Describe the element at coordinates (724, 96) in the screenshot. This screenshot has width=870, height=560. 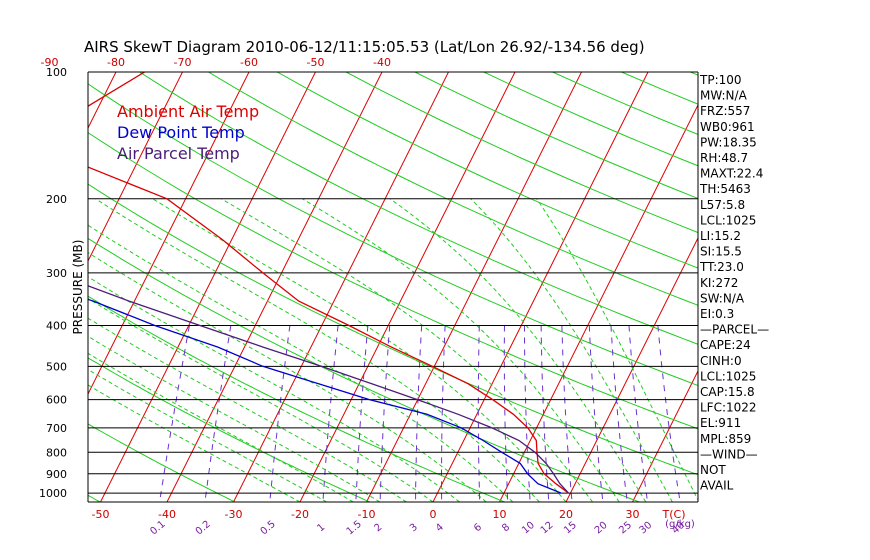
I see `stability-index-item: MW:N/A` at that location.